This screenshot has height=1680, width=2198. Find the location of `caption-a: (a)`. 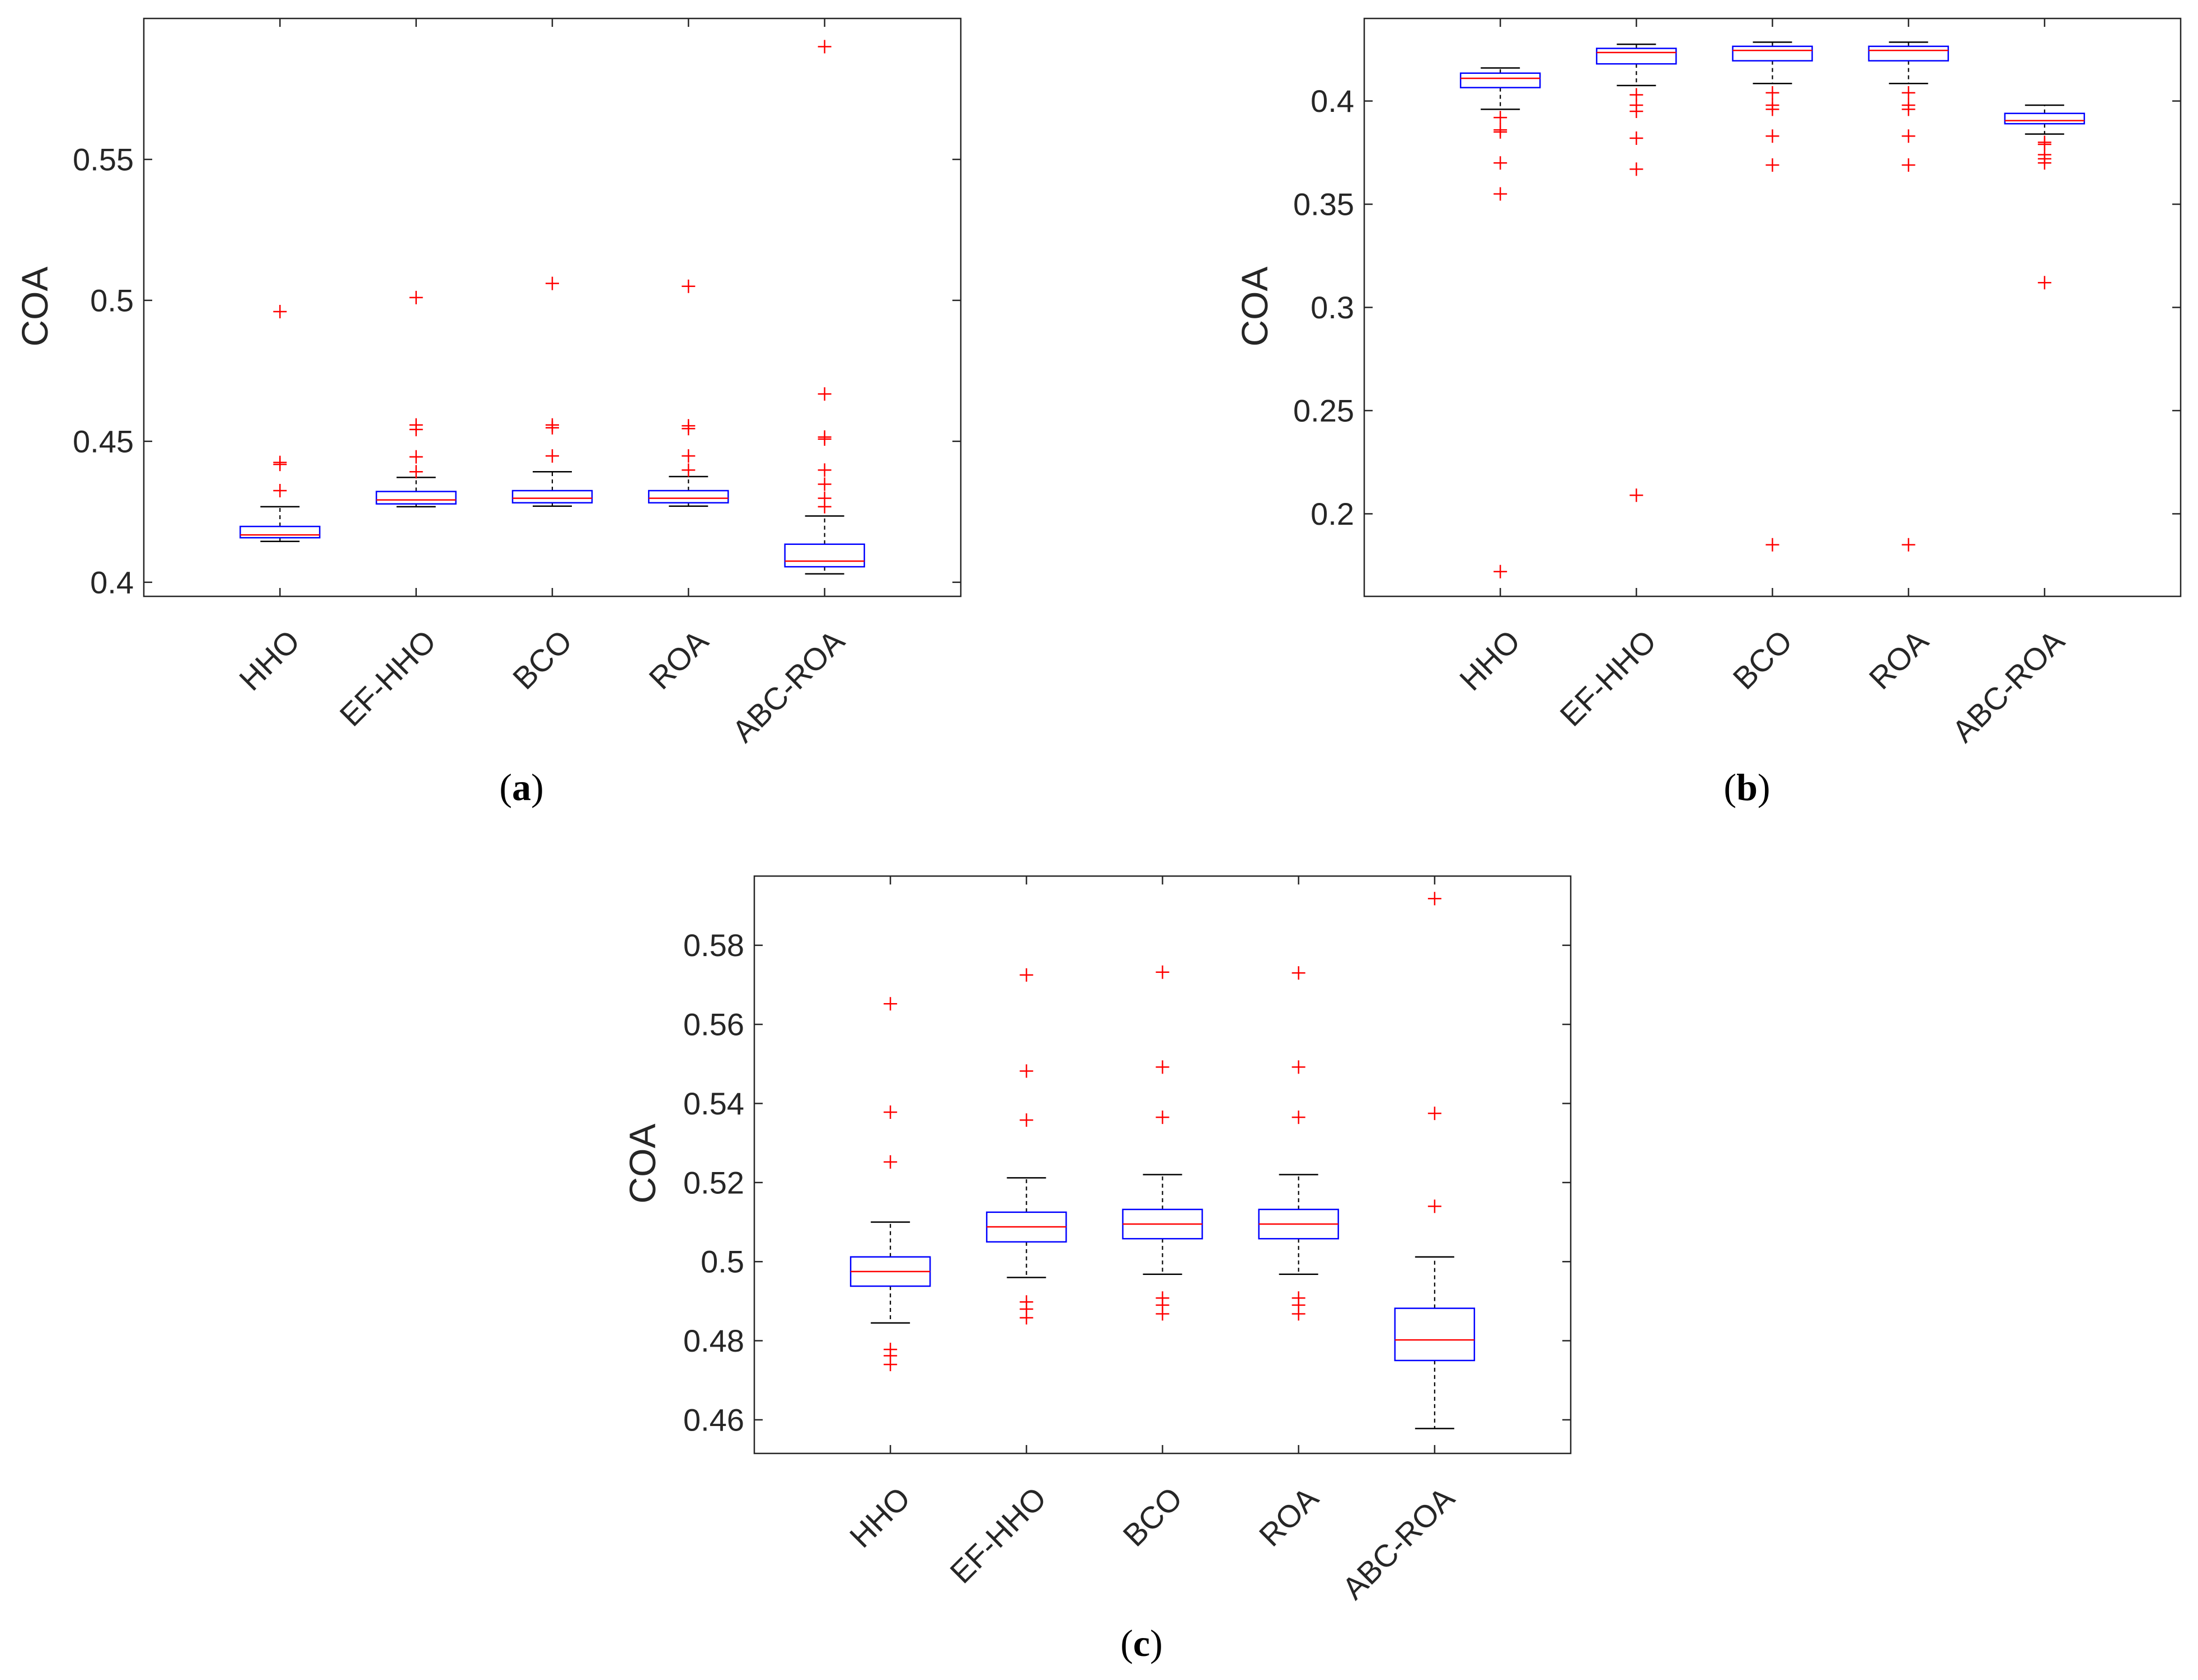

caption-a: (a) is located at coordinates (521, 787).